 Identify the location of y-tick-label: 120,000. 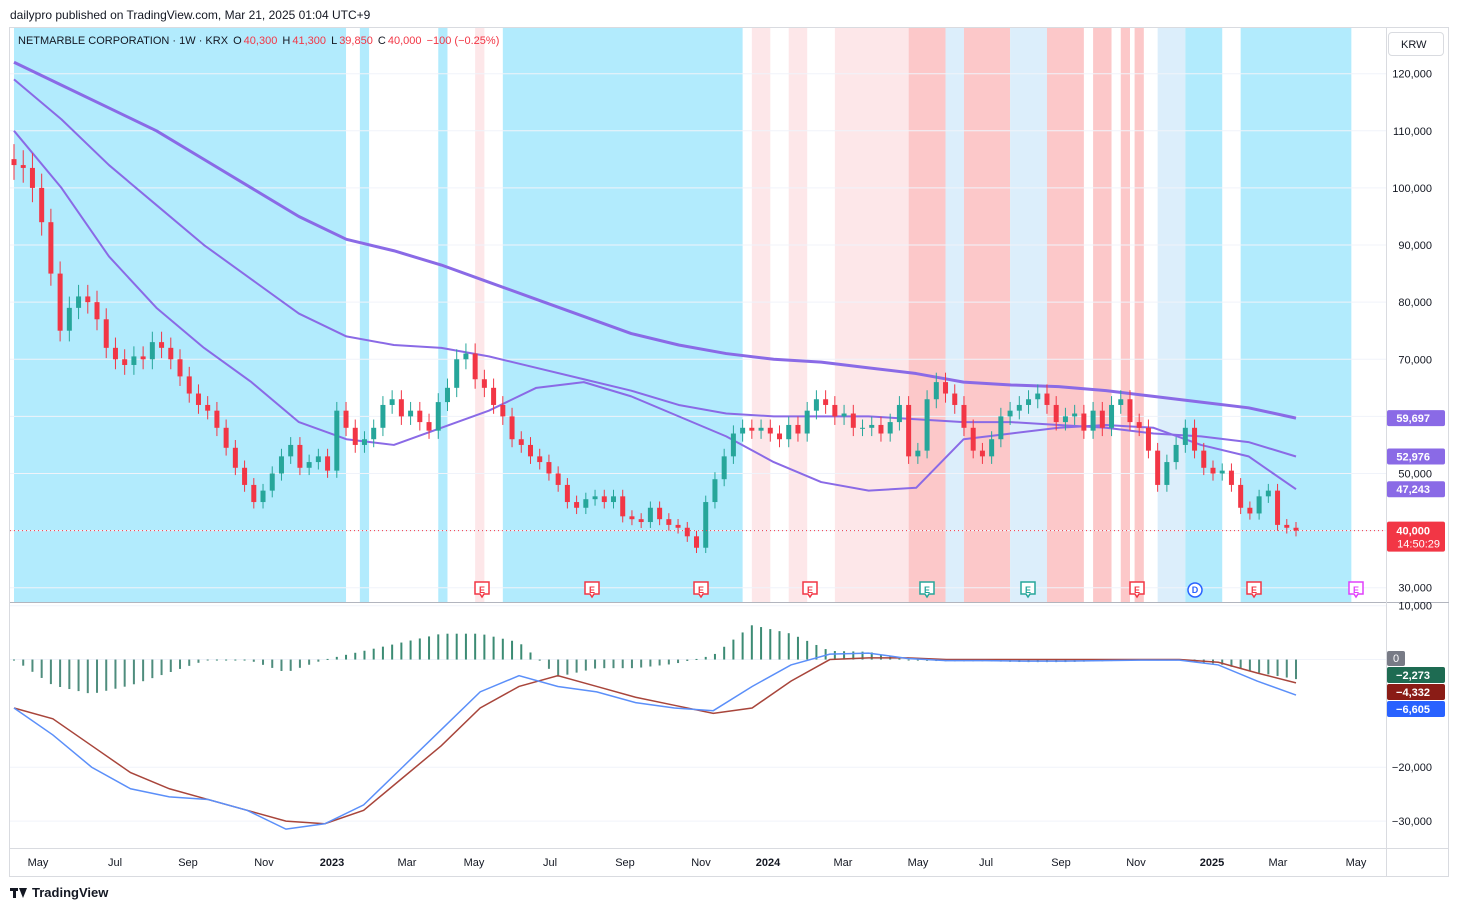
(1412, 75).